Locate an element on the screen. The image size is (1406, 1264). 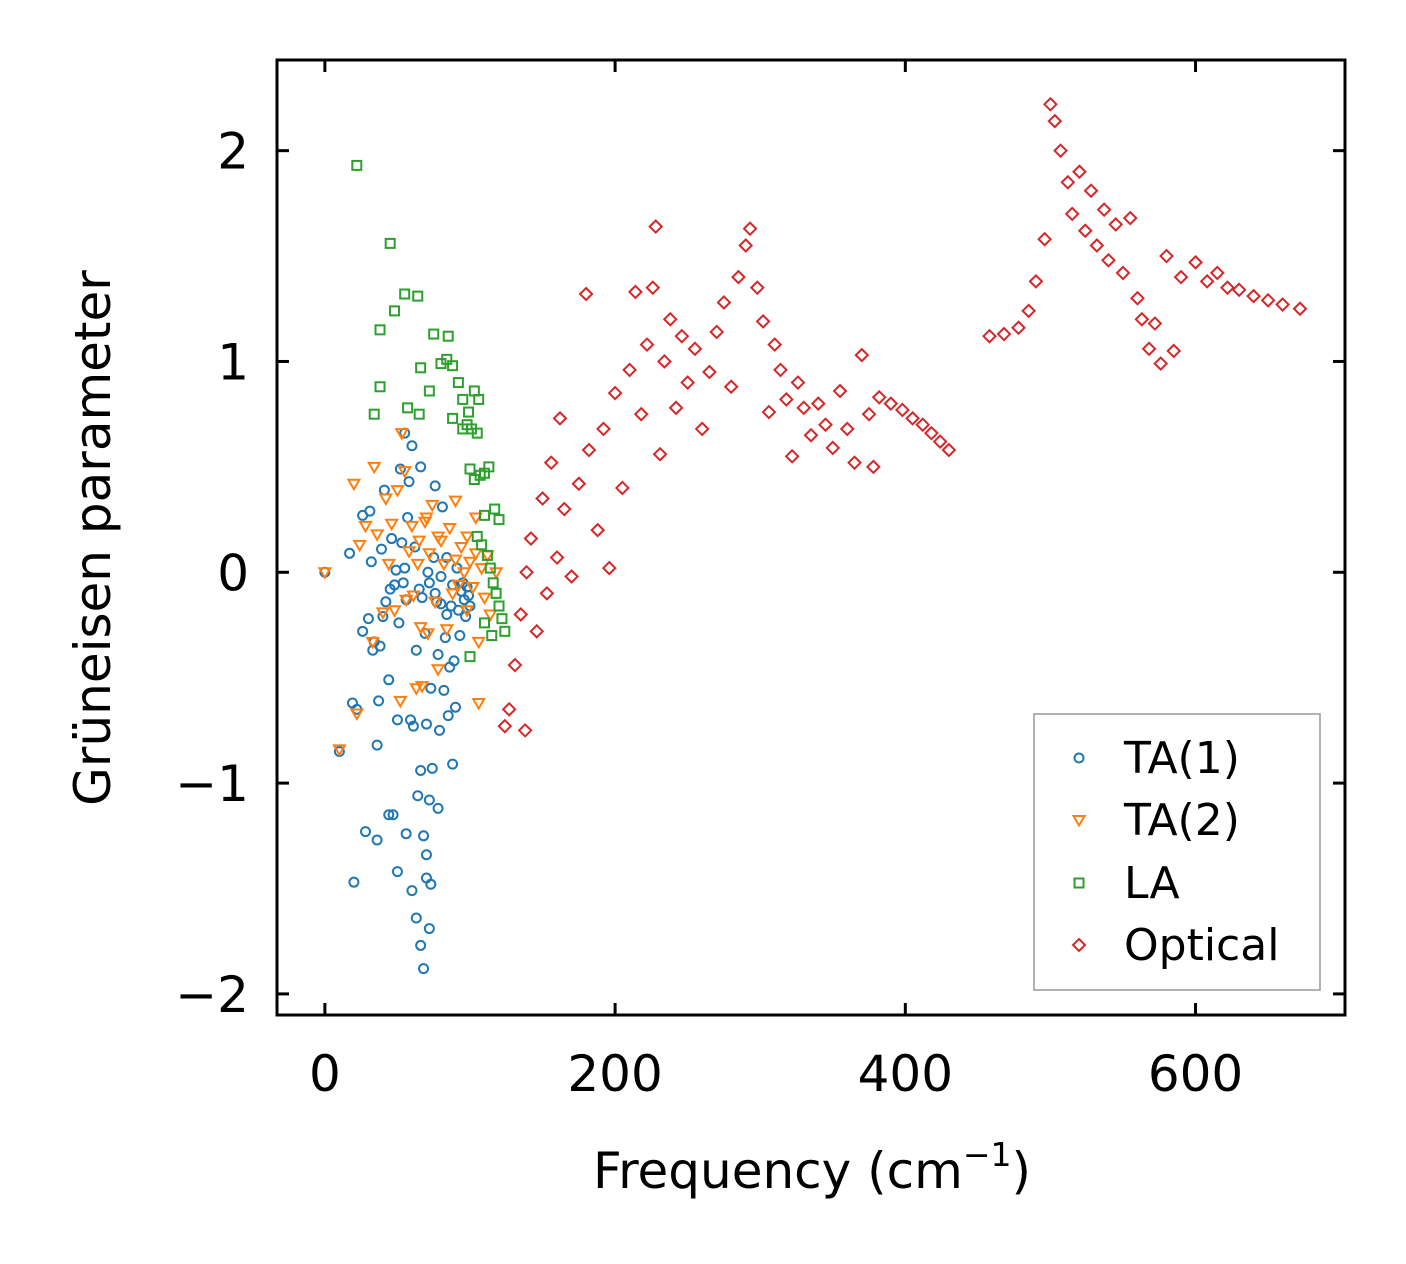
legend-label-la: LA is located at coordinates (1152, 883).